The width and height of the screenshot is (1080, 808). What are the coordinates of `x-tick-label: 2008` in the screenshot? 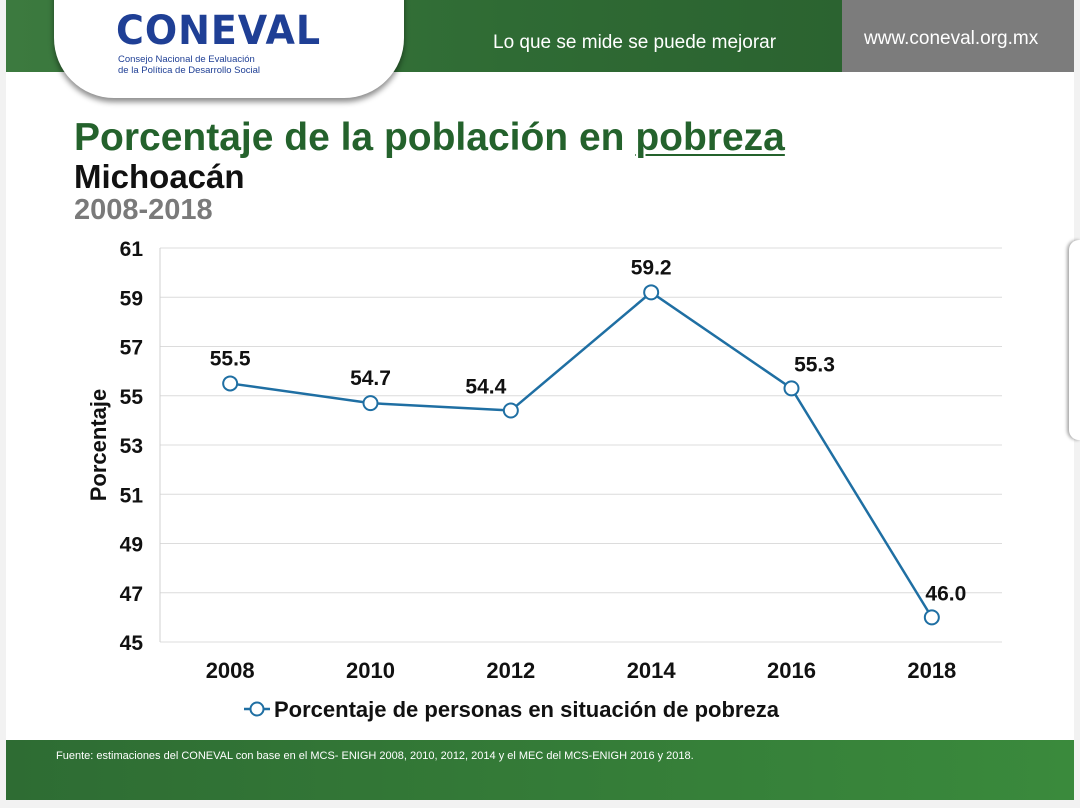 It's located at (230, 670).